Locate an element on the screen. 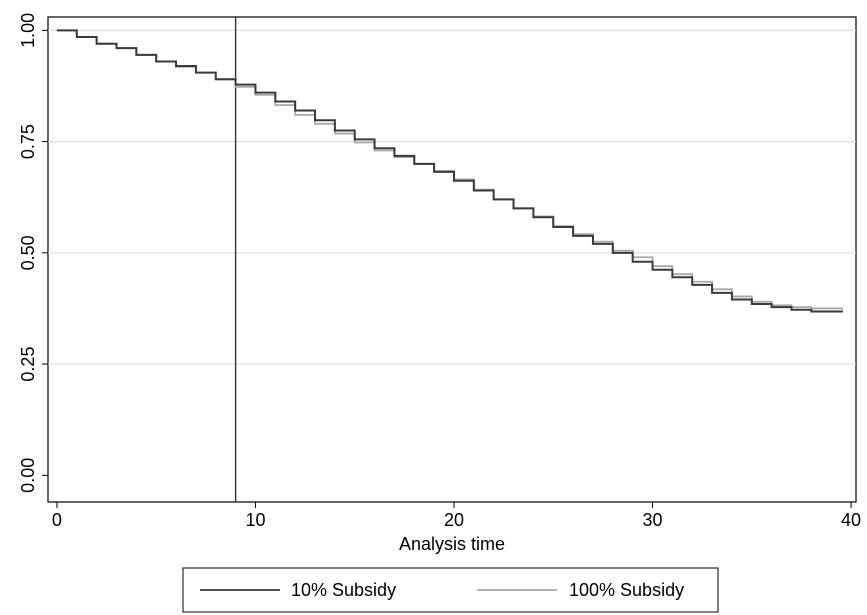 The width and height of the screenshot is (867, 615). y-tick-label-0: 0.00 is located at coordinates (28, 475).